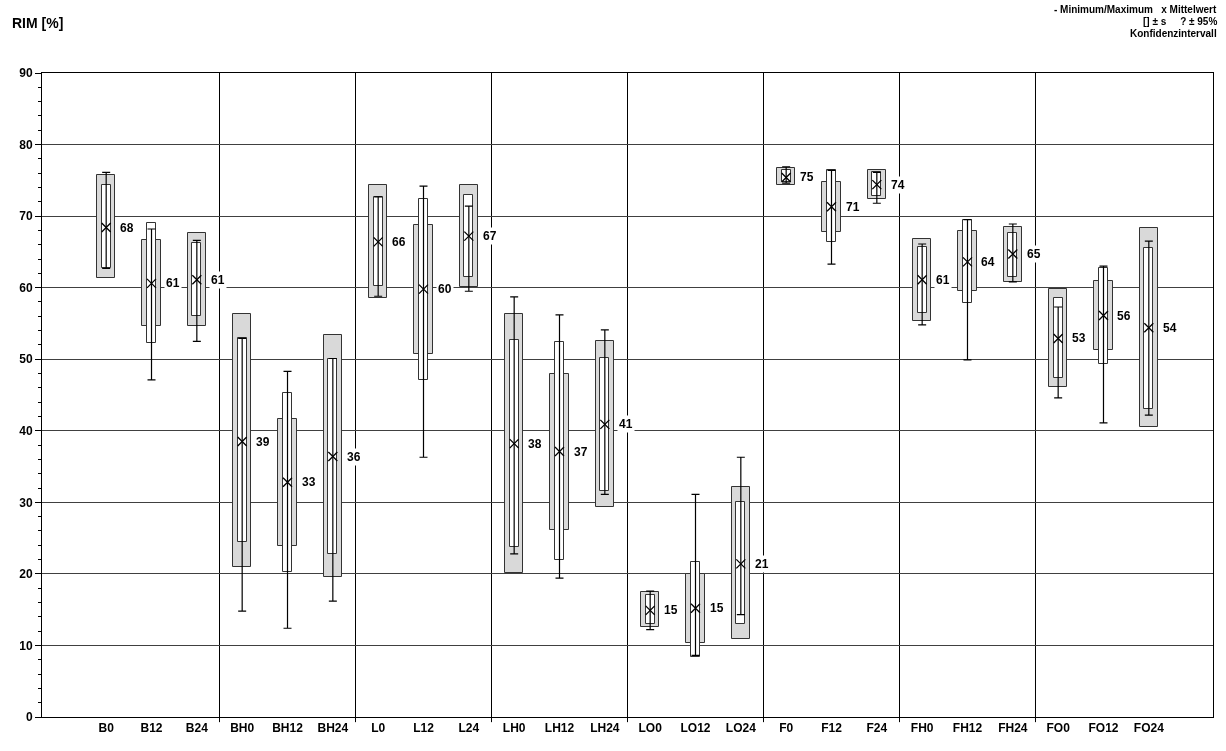  What do you see at coordinates (106, 728) in the screenshot?
I see `x-tick-label: B0` at bounding box center [106, 728].